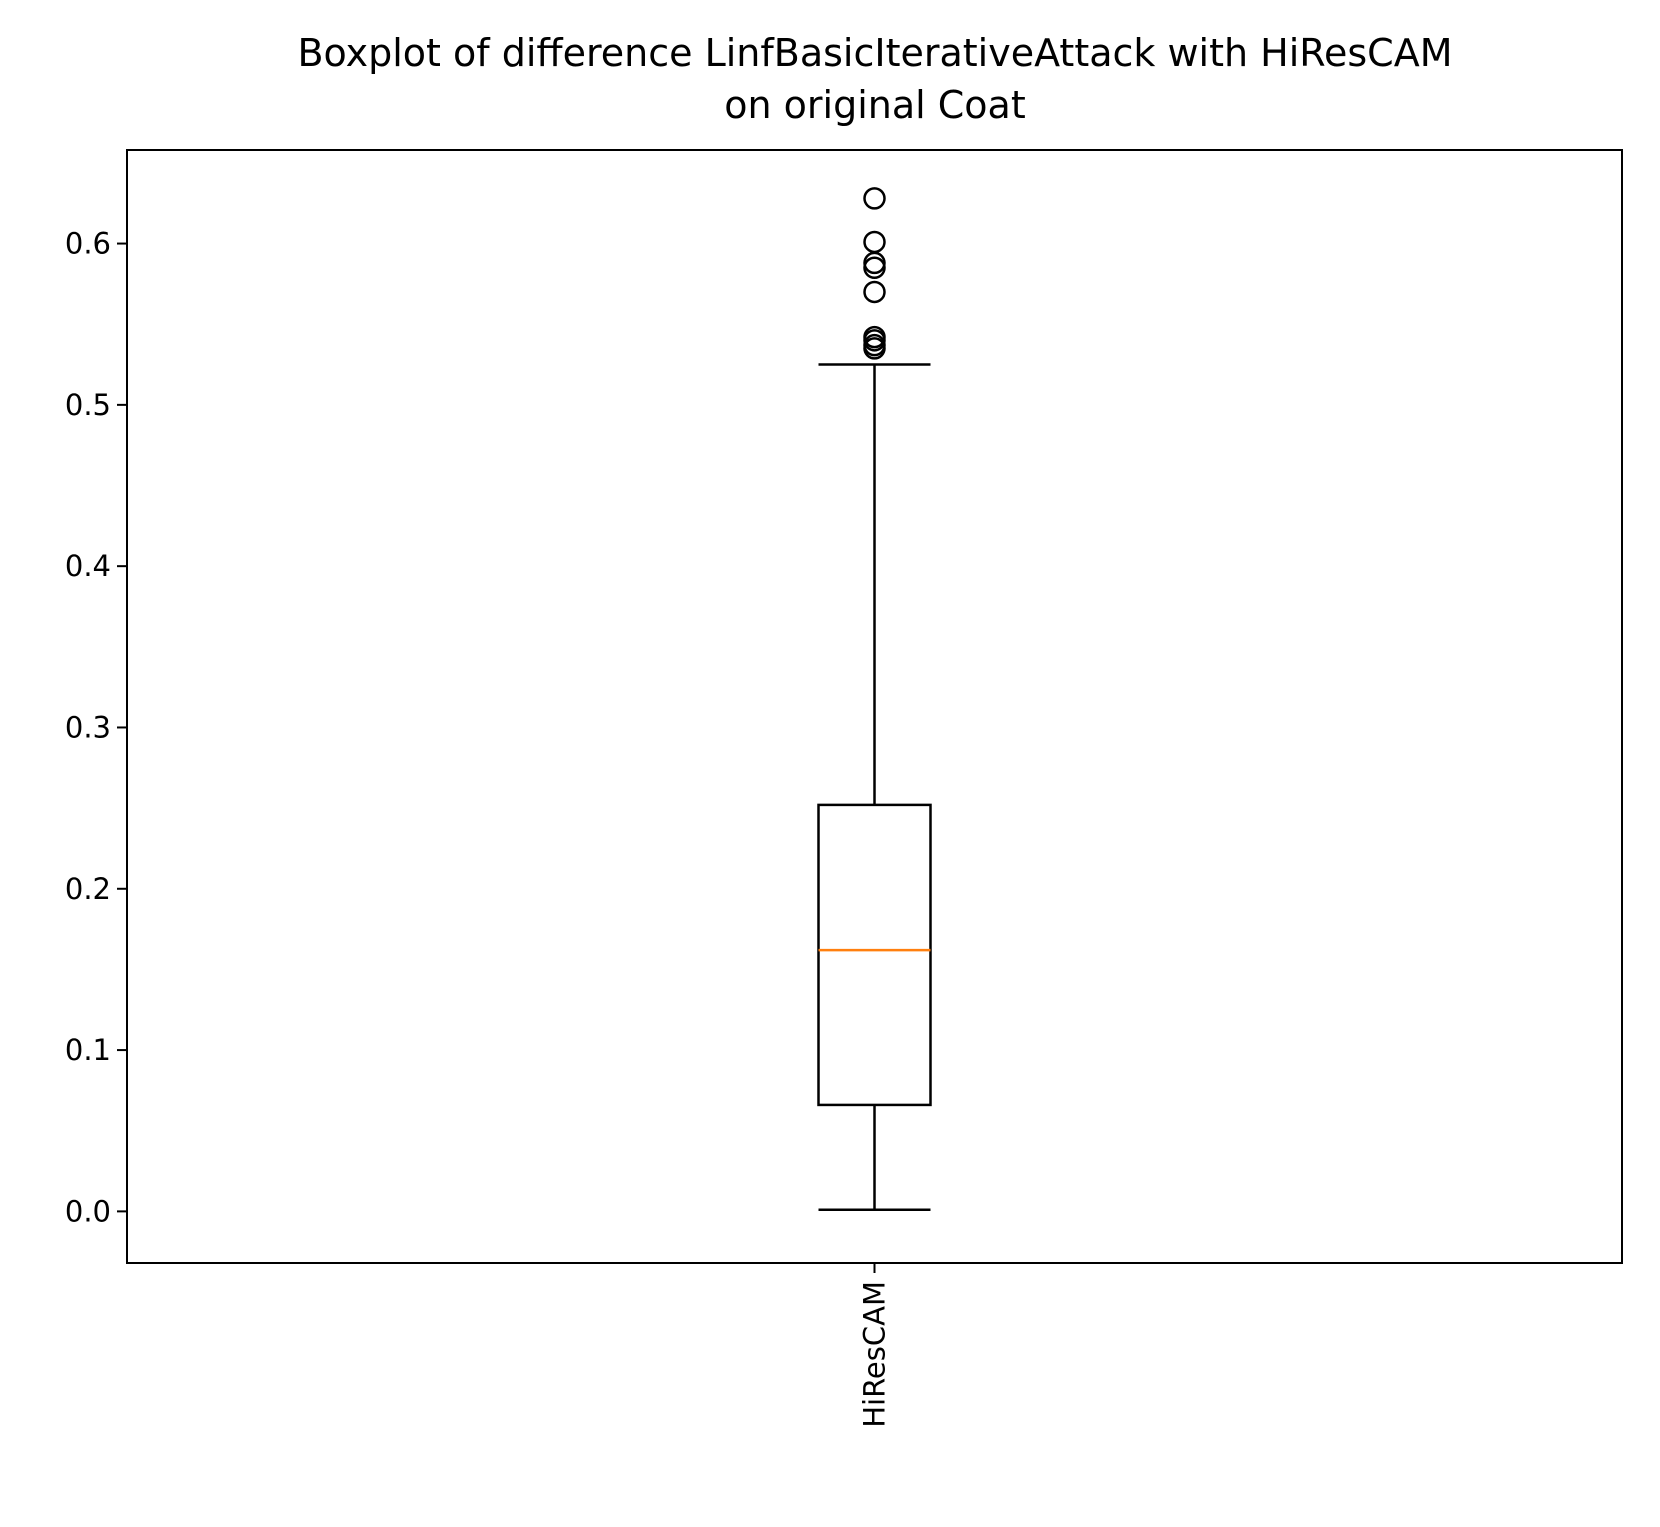 The image size is (1660, 1527). What do you see at coordinates (88, 889) in the screenshot?
I see `y-tick-label: 0.2` at bounding box center [88, 889].